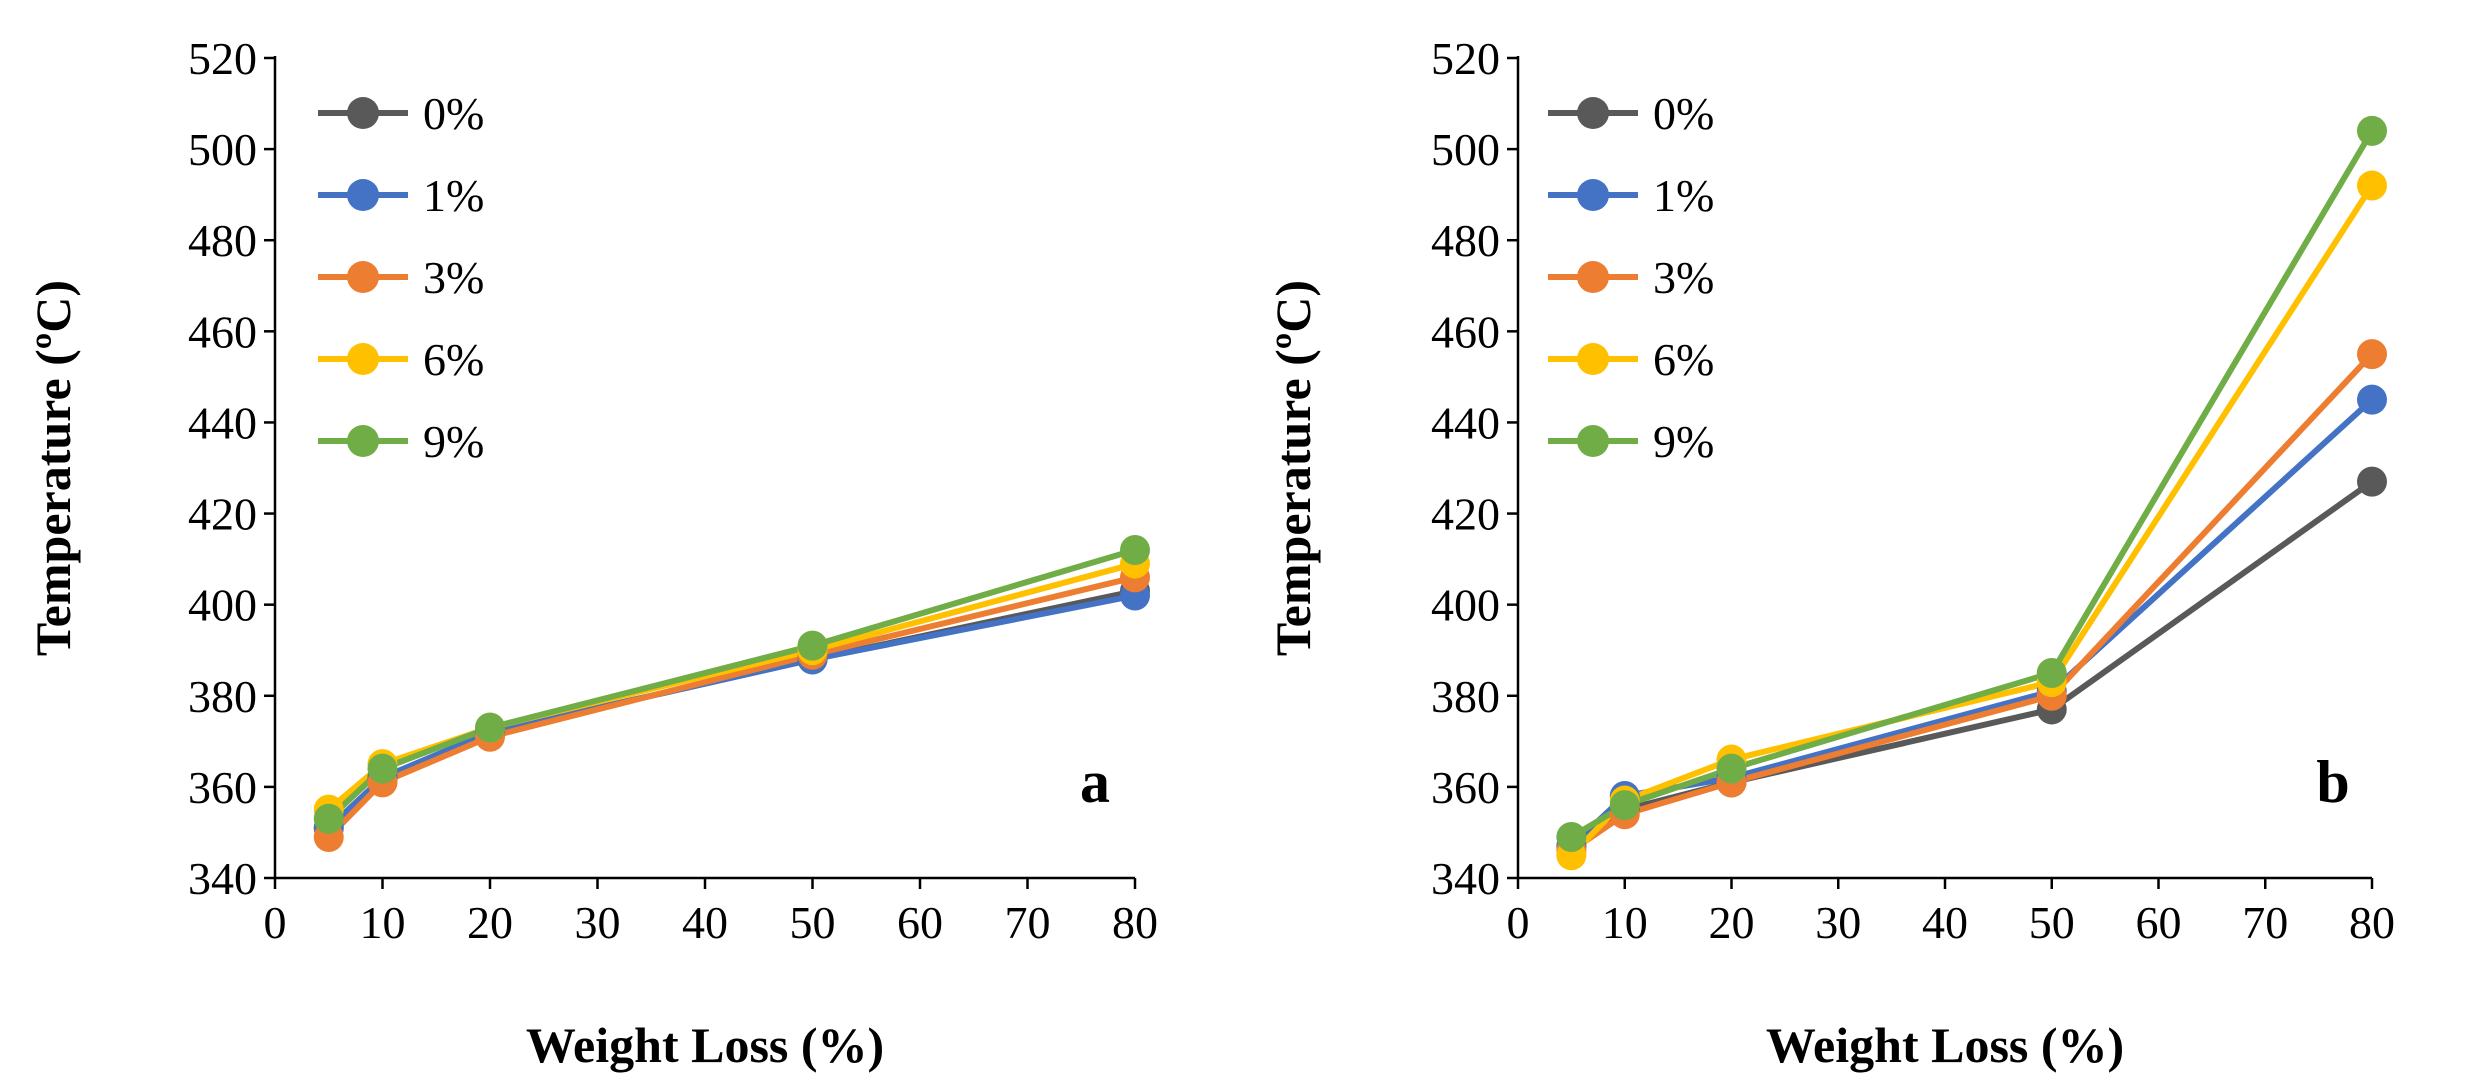 The height and width of the screenshot is (1091, 2465). Describe the element at coordinates (2372, 185) in the screenshot. I see `data-point-6pct` at that location.